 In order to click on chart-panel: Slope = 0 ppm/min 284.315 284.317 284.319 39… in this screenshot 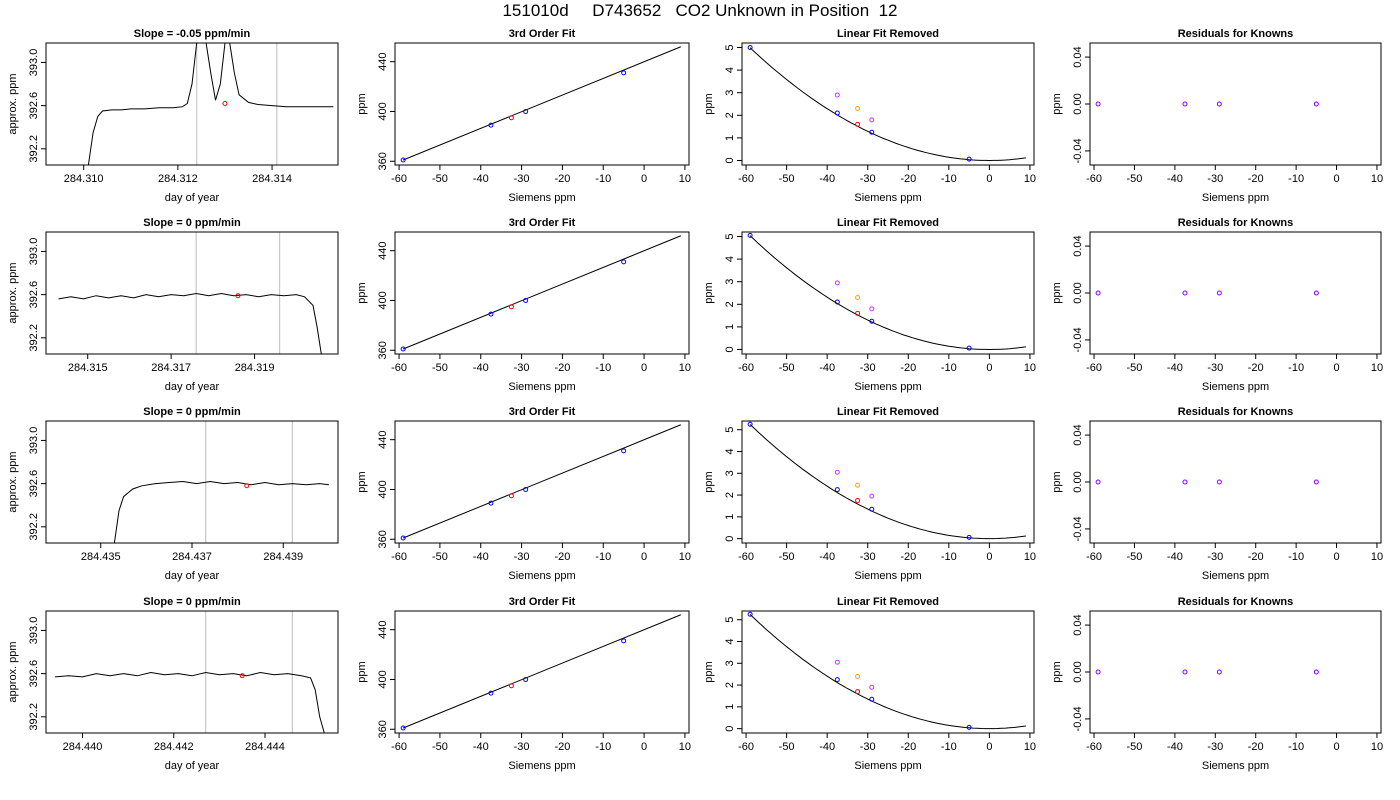, I will do `click(173, 305)`.